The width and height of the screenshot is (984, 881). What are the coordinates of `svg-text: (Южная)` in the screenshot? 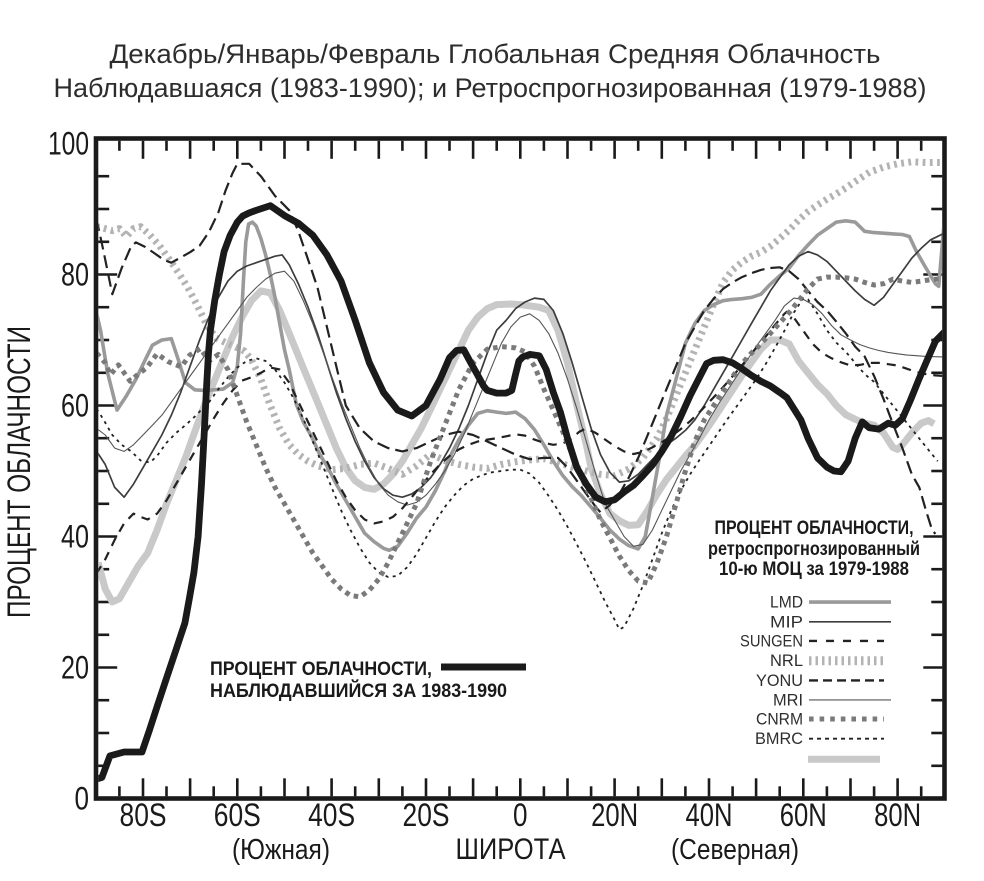 It's located at (281, 850).